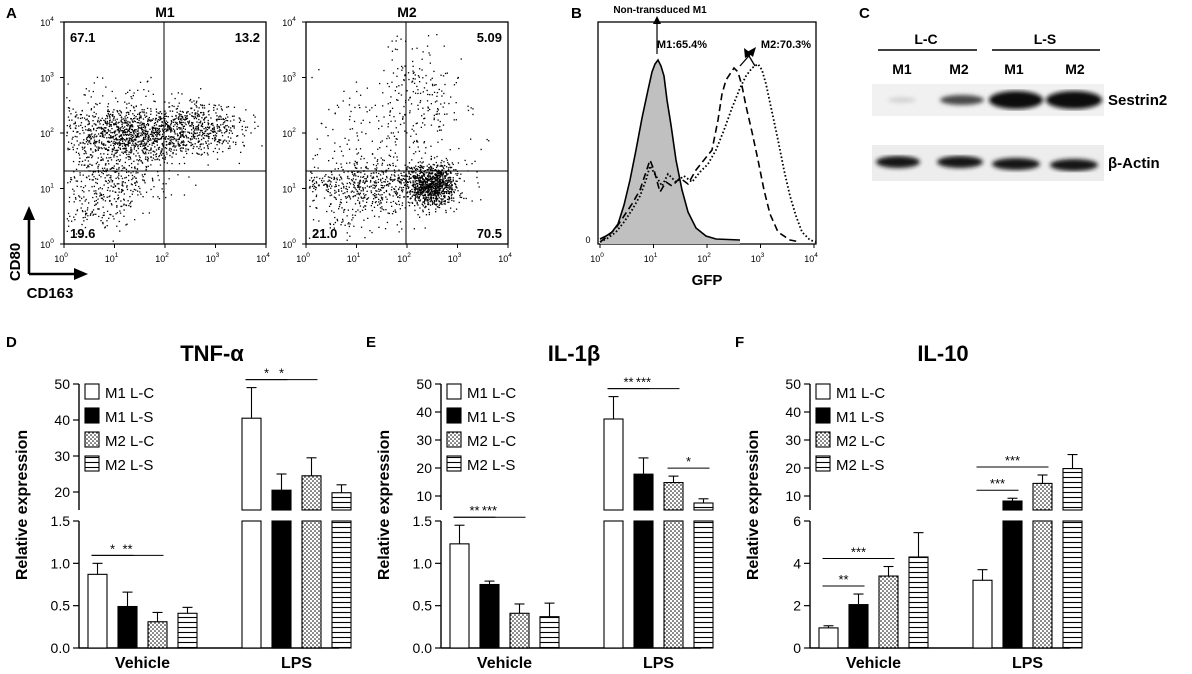 This screenshot has width=1192, height=674. Describe the element at coordinates (62, 492) in the screenshot. I see `y-tick-label: 20` at that location.